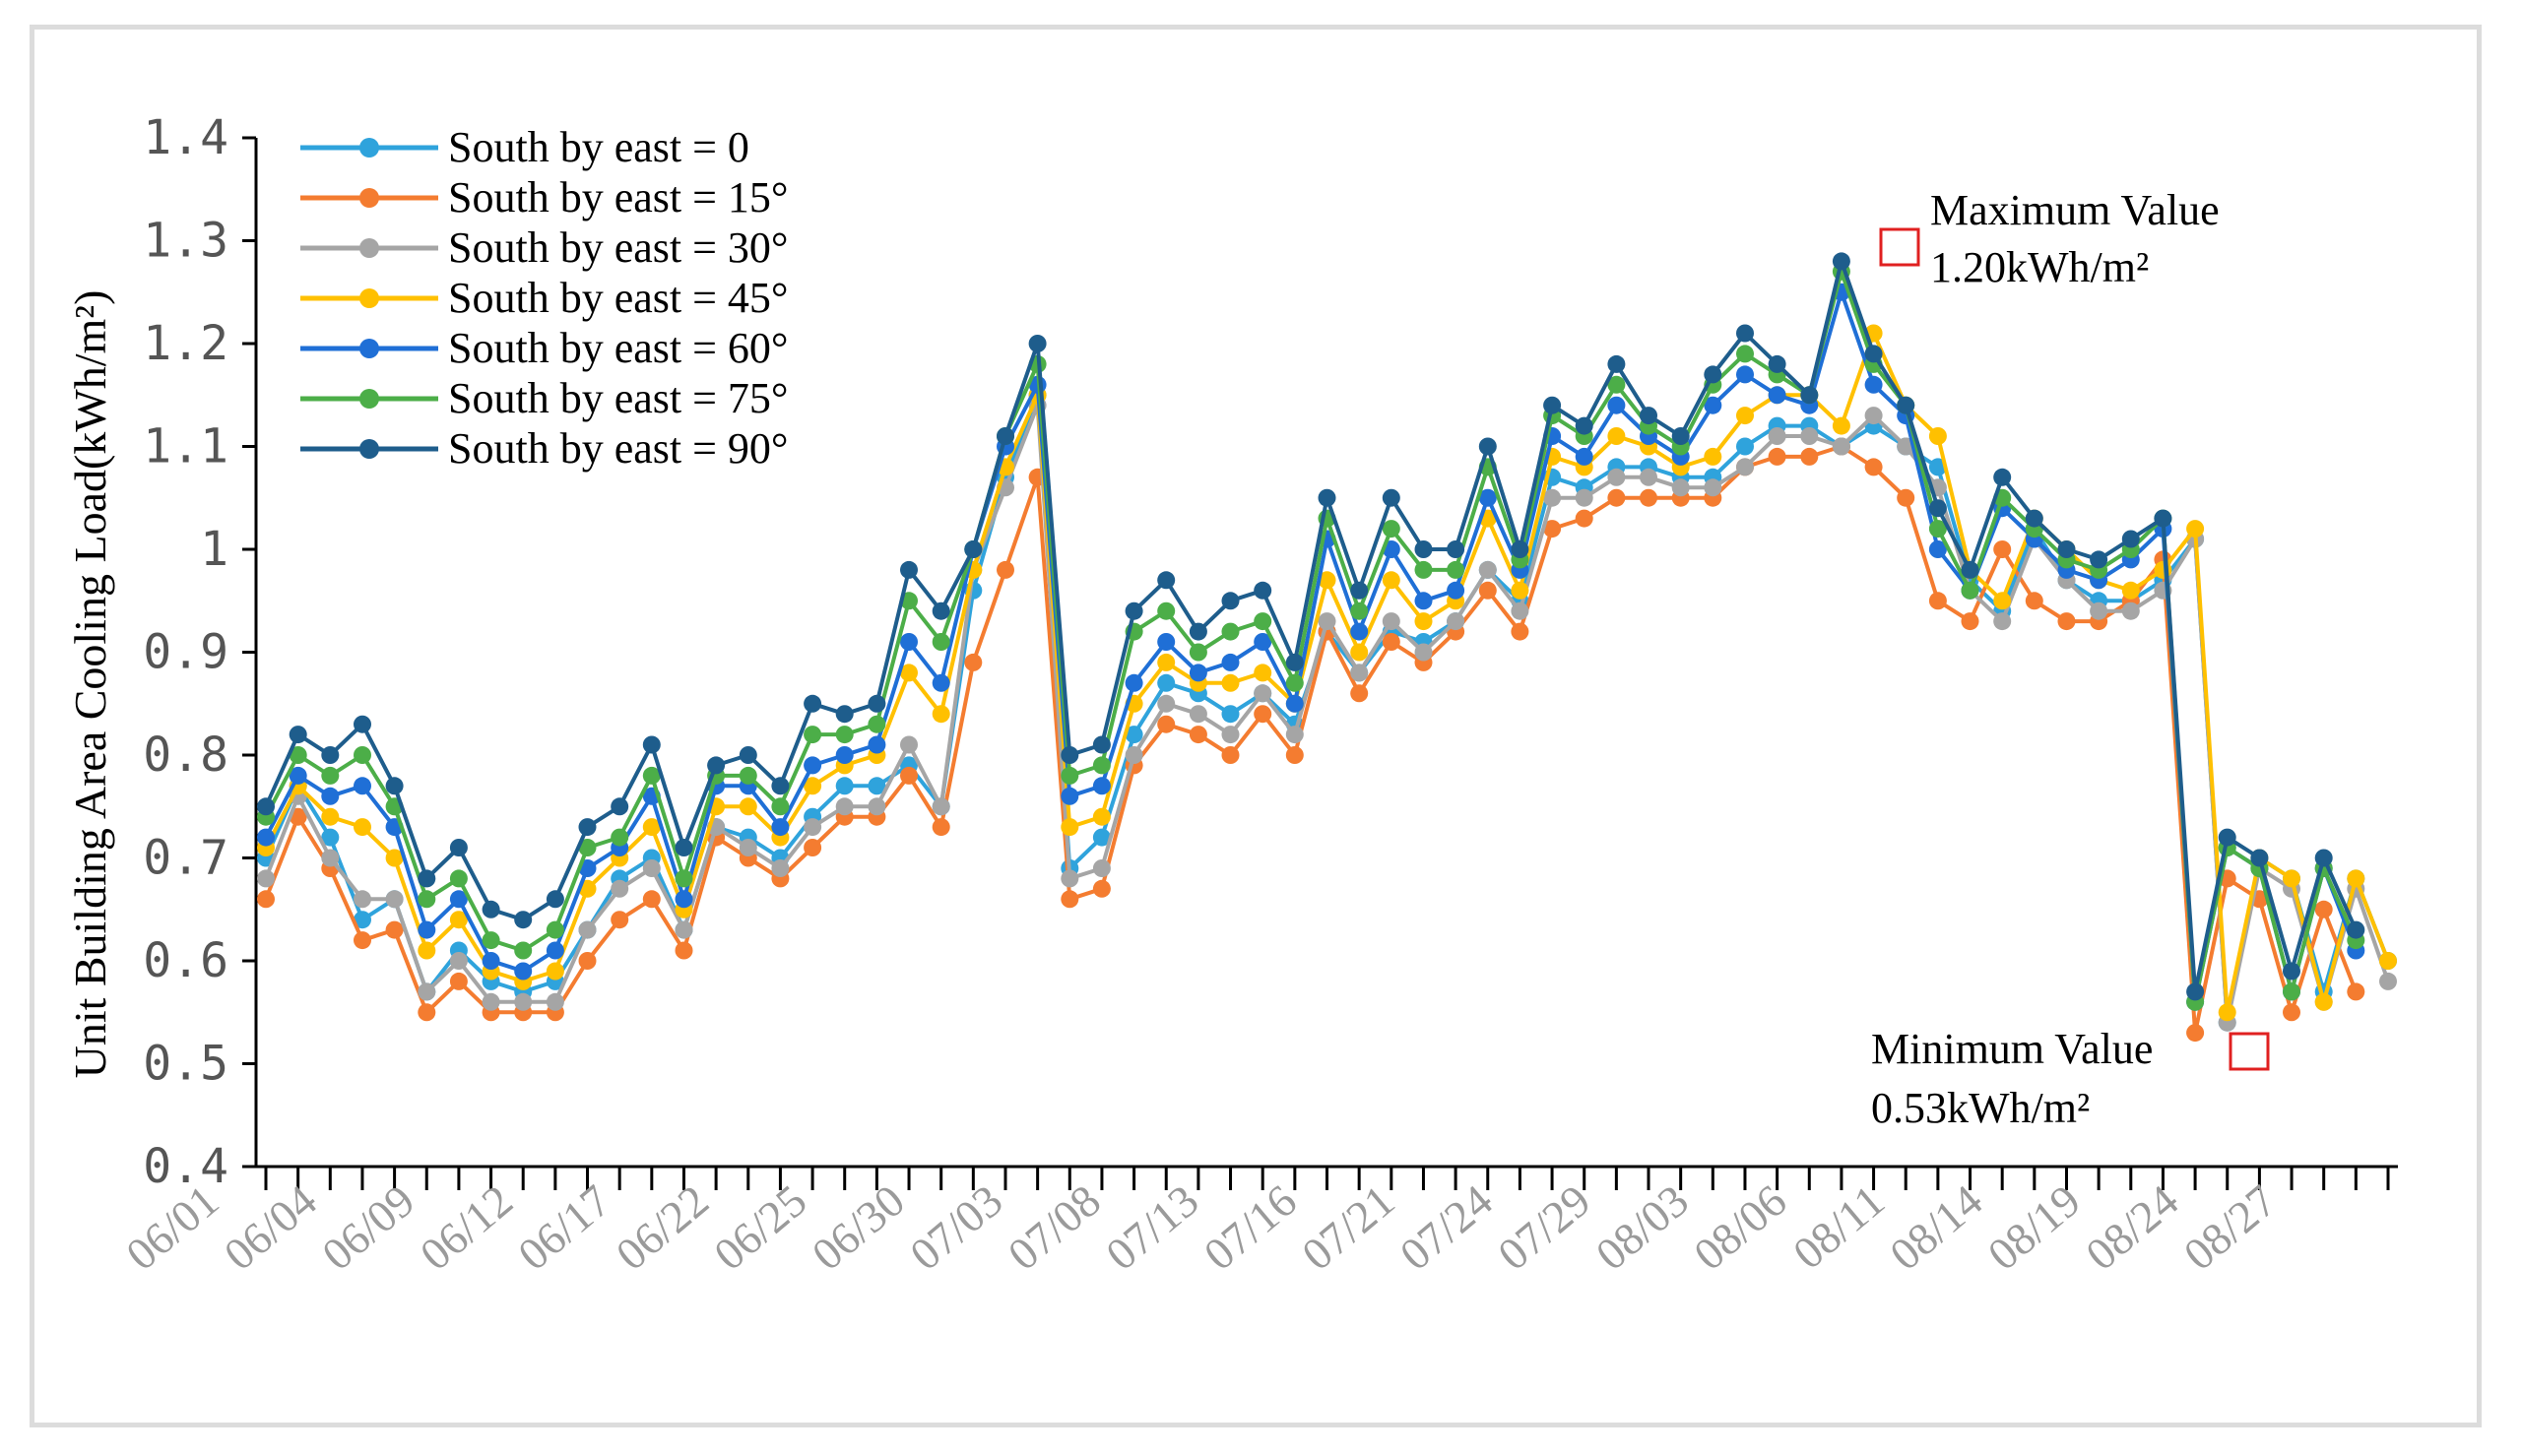 This screenshot has width=2522, height=1456. What do you see at coordinates (185, 137) in the screenshot?
I see `y-tick-label: 1.4` at bounding box center [185, 137].